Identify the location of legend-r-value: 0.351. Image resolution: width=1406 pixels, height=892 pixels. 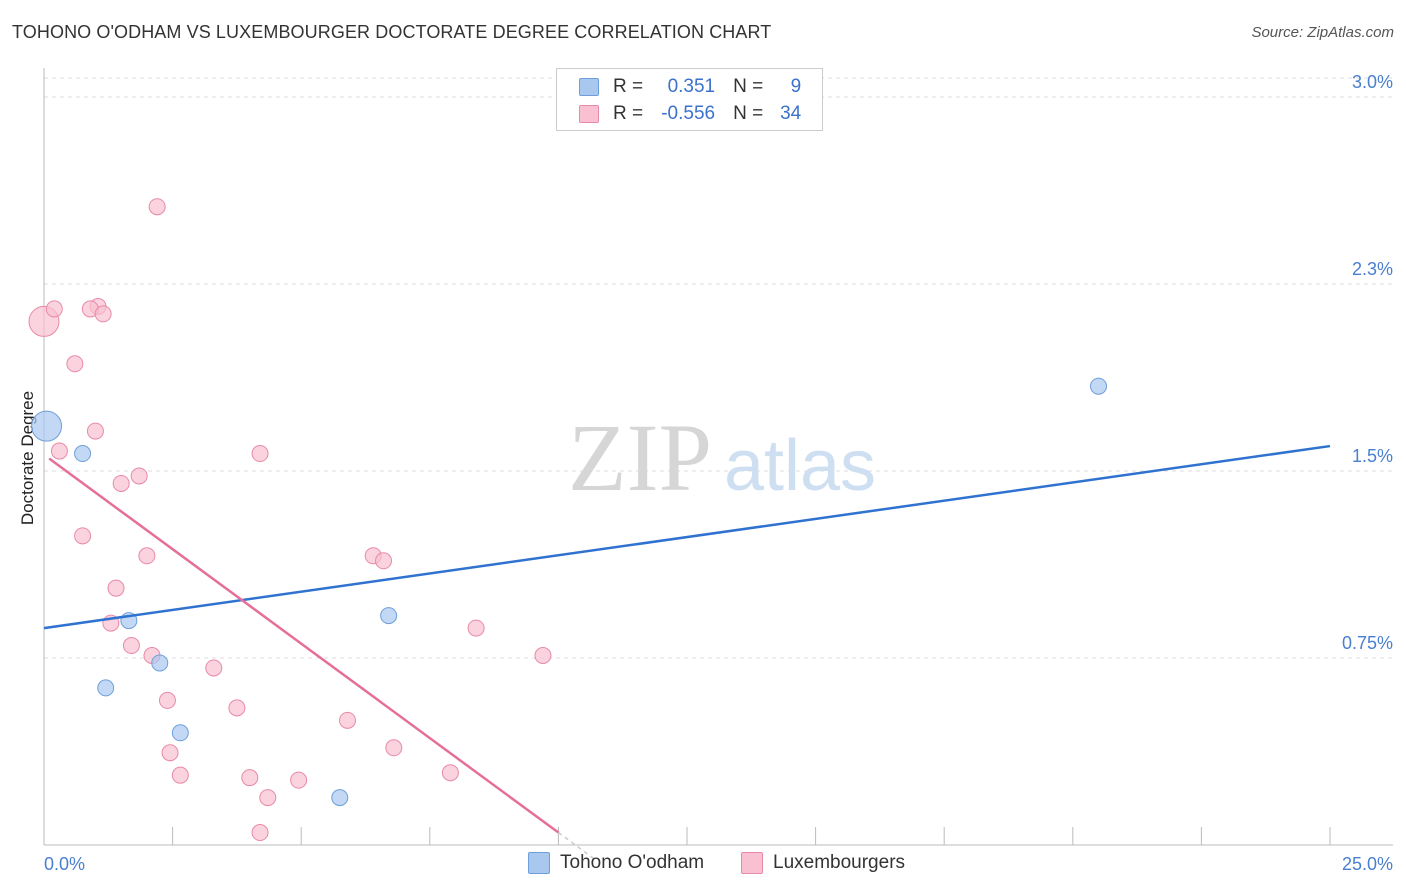
(691, 86).